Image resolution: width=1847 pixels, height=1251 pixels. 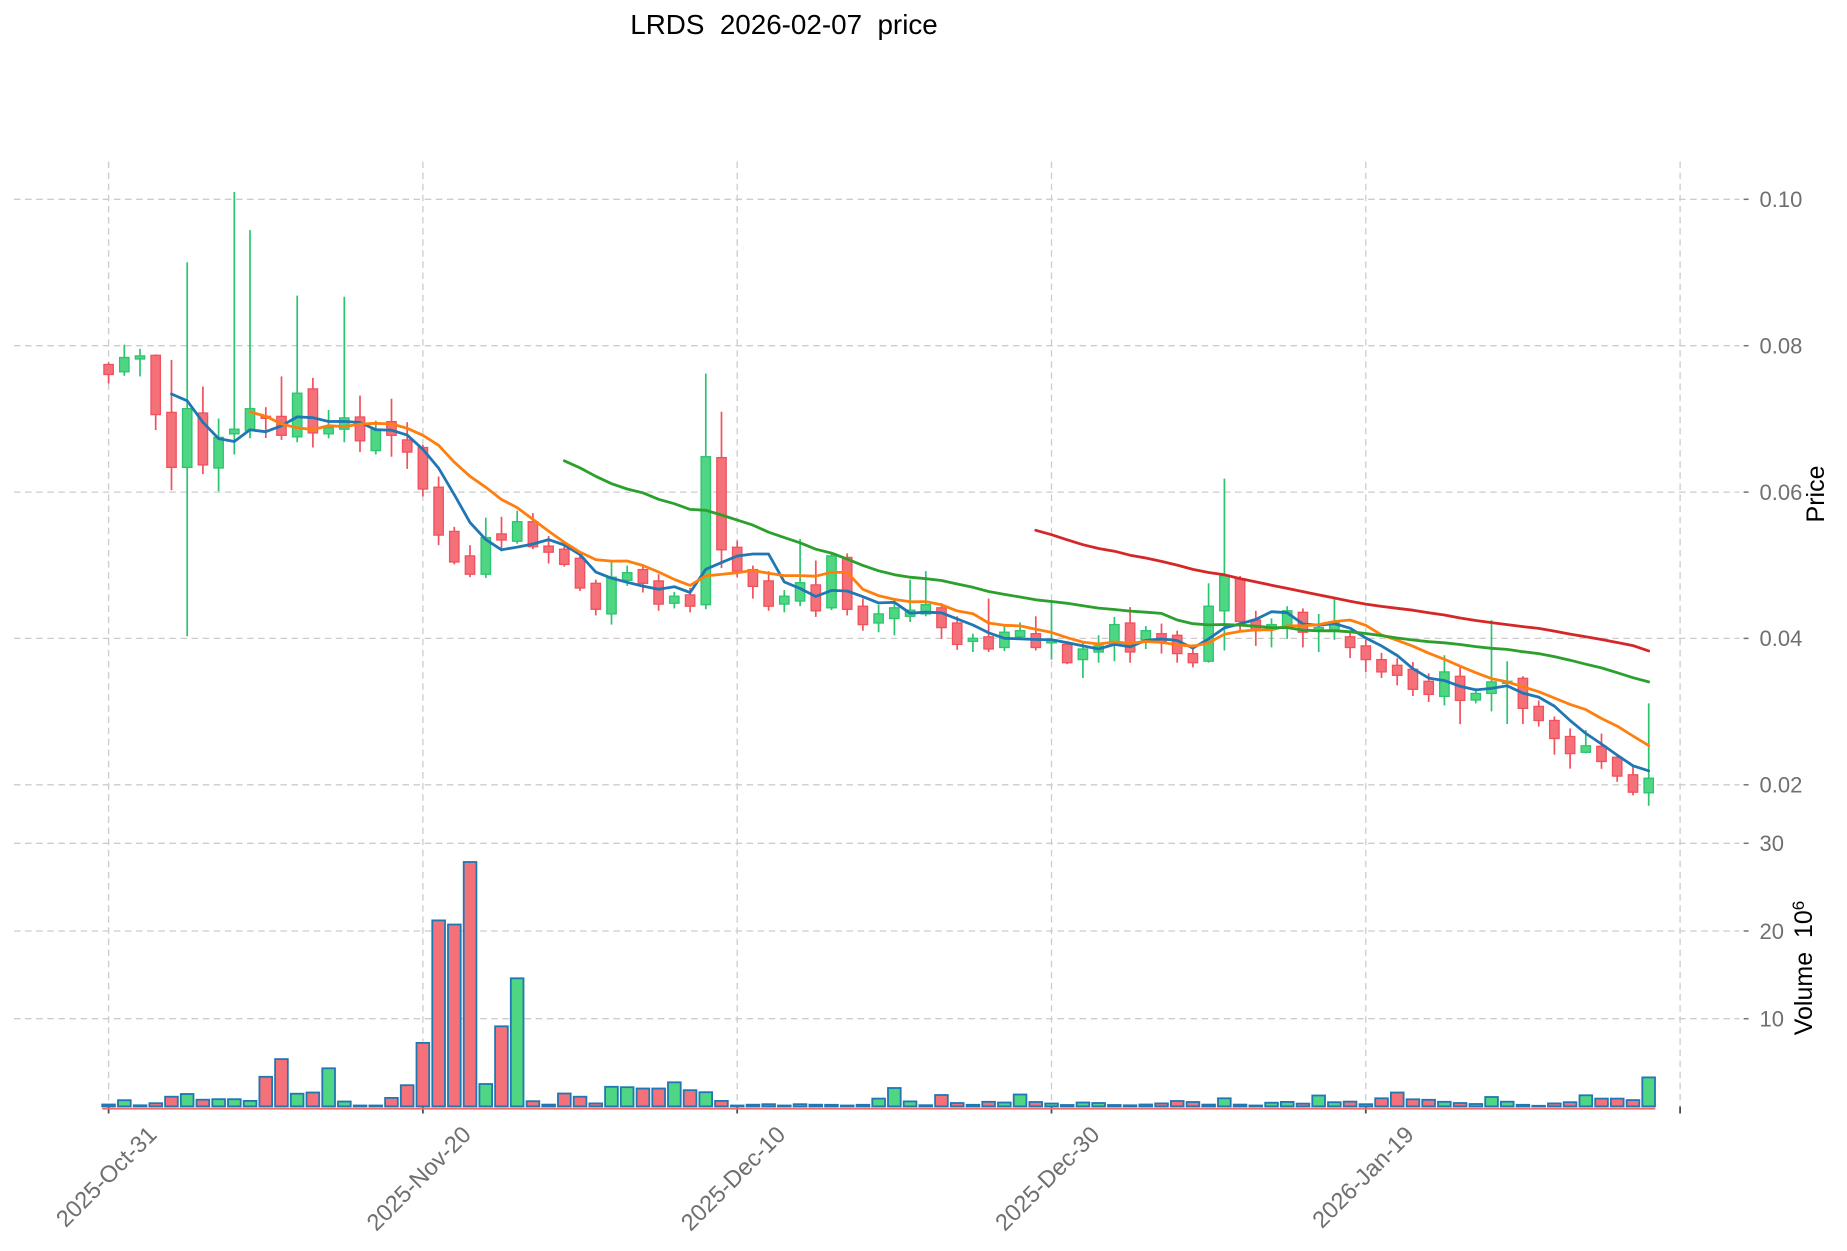 I want to click on svg-text: 20, so click(x=1772, y=931).